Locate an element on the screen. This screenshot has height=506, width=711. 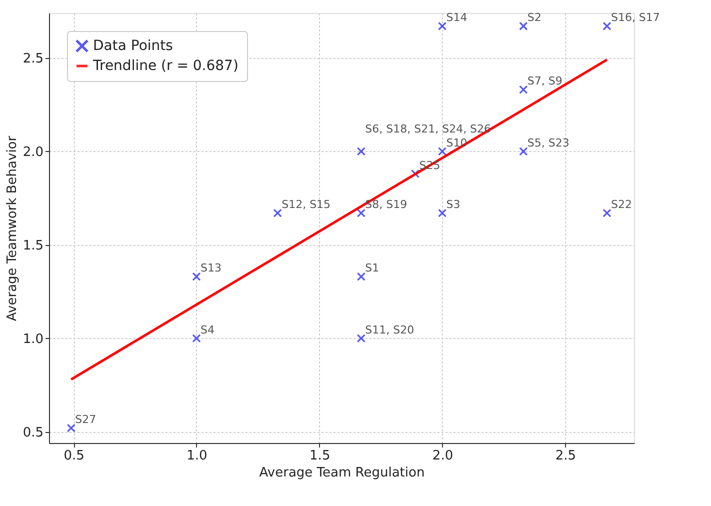
annotation: S5, S23 is located at coordinates (548, 143).